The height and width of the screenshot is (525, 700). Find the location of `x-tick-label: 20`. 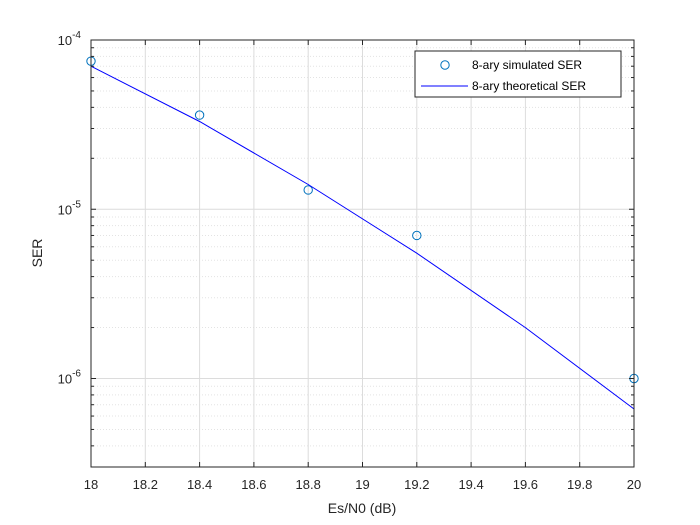

x-tick-label: 20 is located at coordinates (634, 484).